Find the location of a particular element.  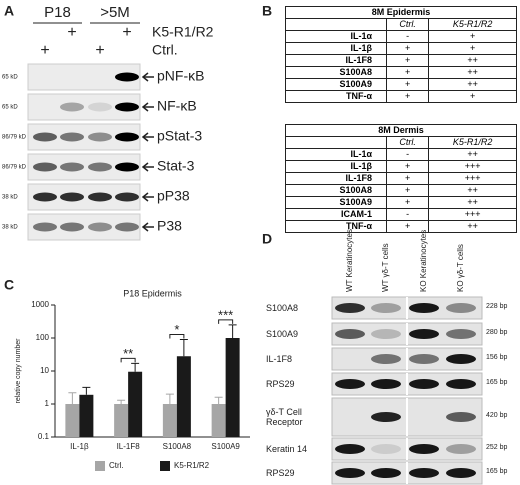

molecular-weight: 38 kD is located at coordinates (10, 198).